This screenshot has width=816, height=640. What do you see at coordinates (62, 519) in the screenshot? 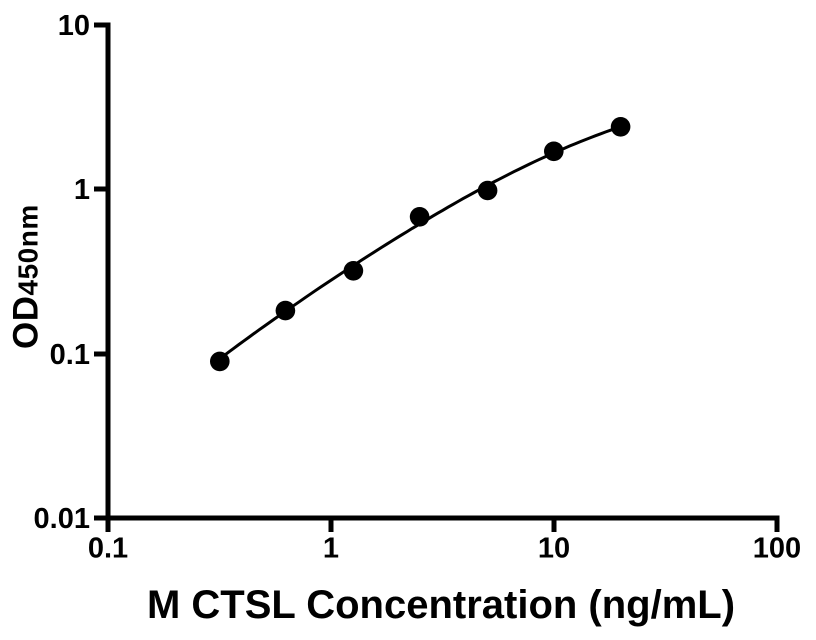
I see `svg-text: 0.01` at bounding box center [62, 519].